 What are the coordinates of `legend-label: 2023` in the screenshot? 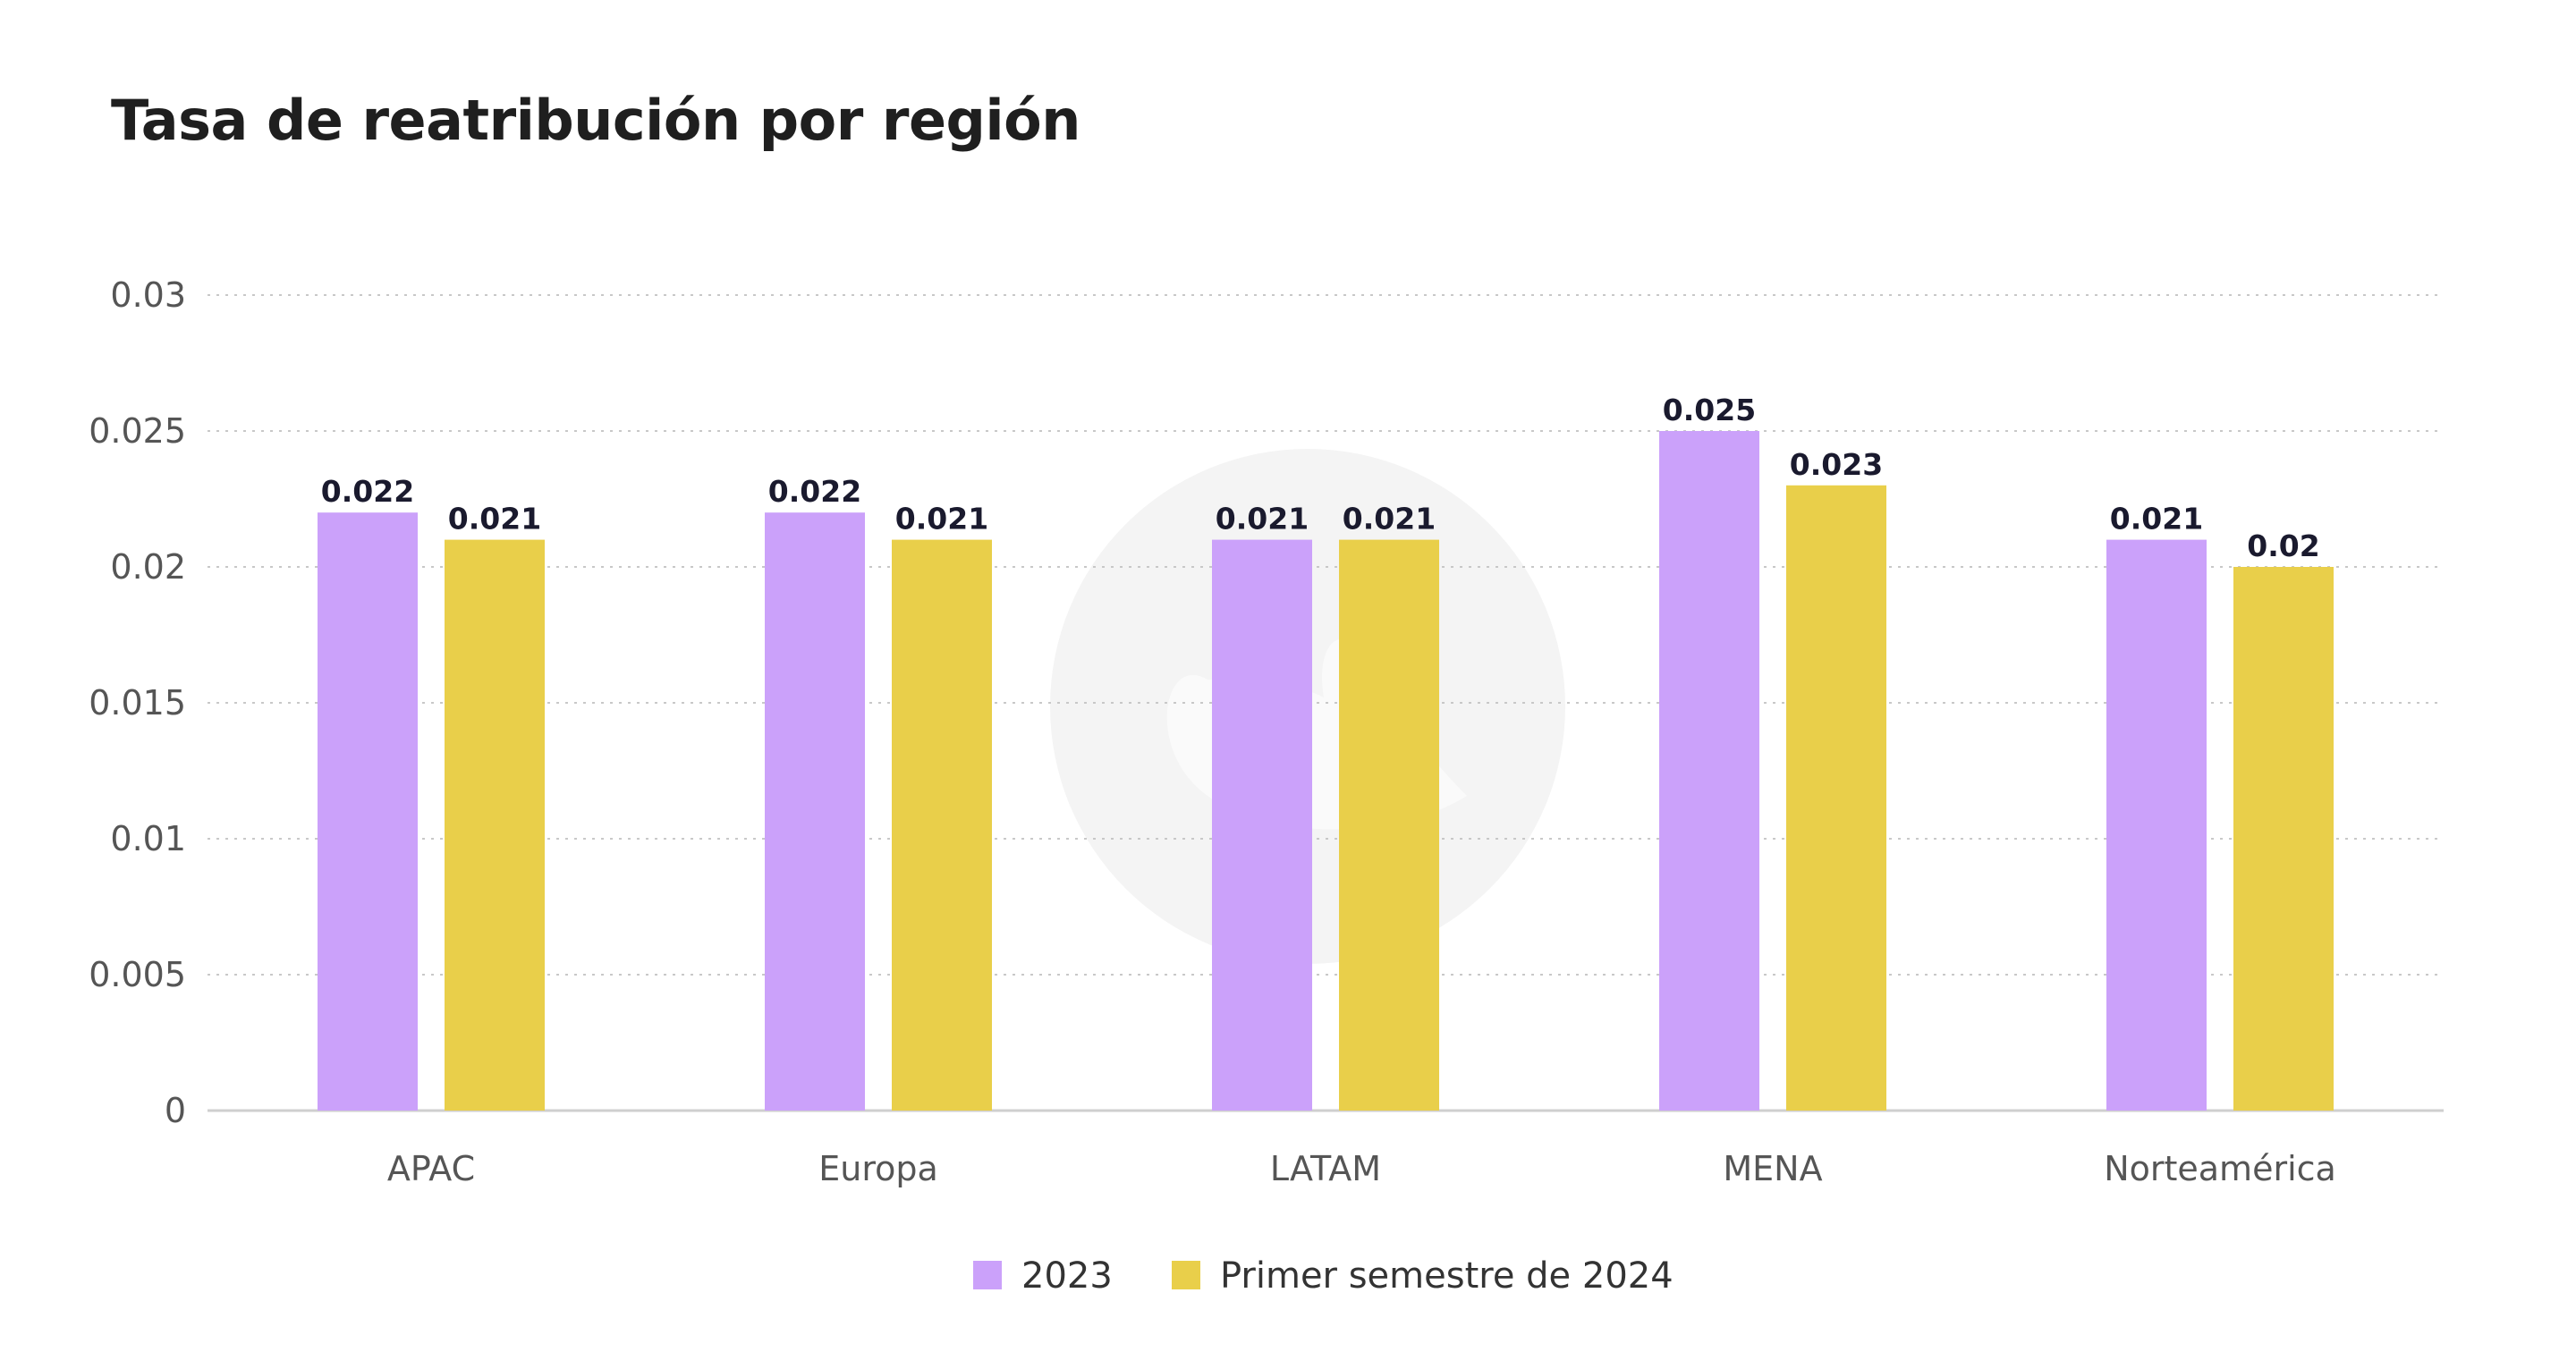 It's located at (1067, 1276).